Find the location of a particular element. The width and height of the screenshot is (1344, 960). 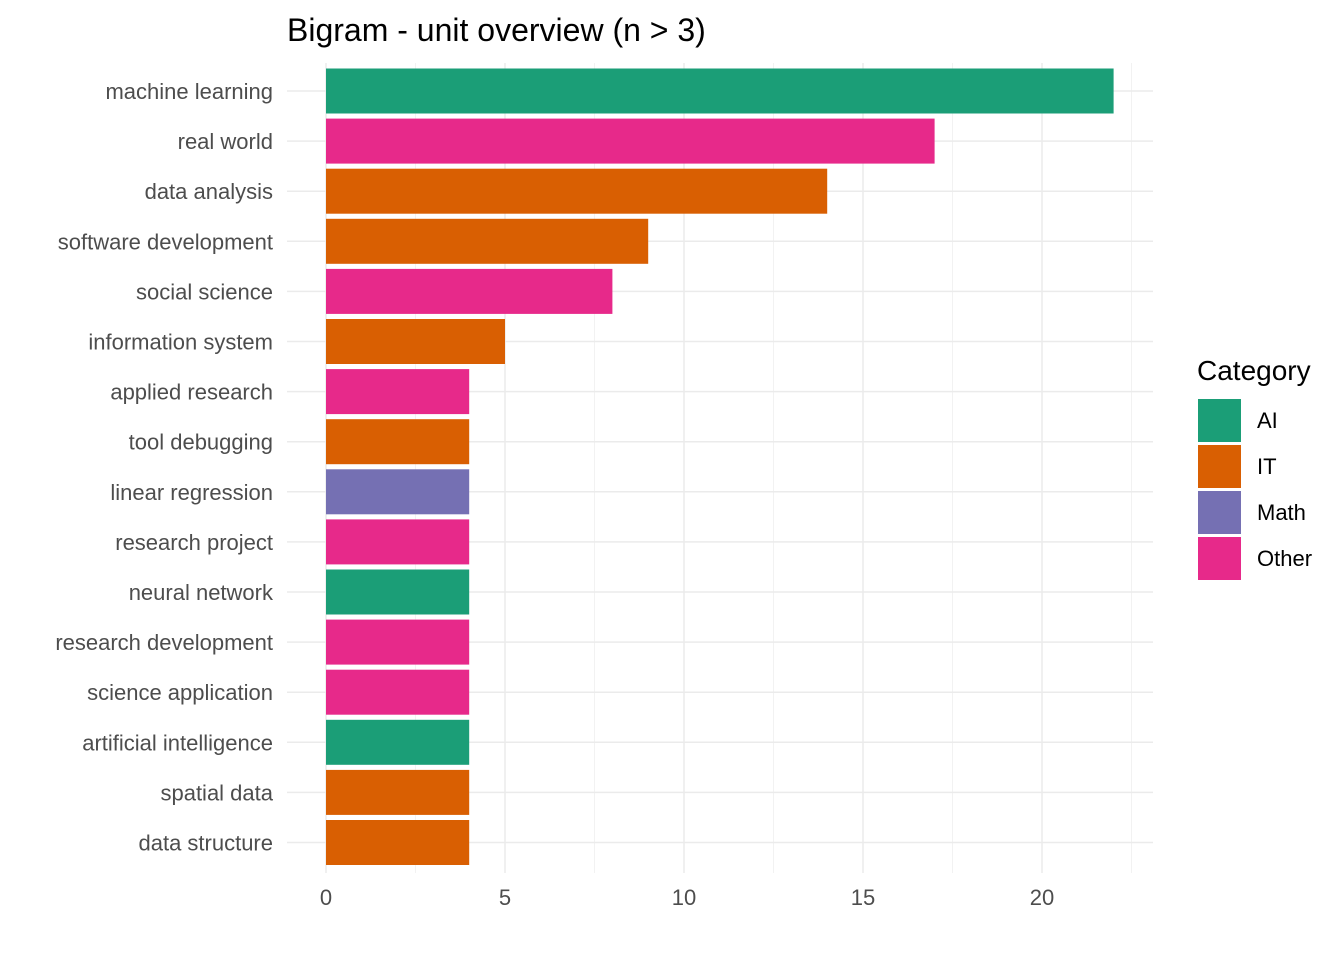

category-label: artificial intelligence is located at coordinates (177, 742).